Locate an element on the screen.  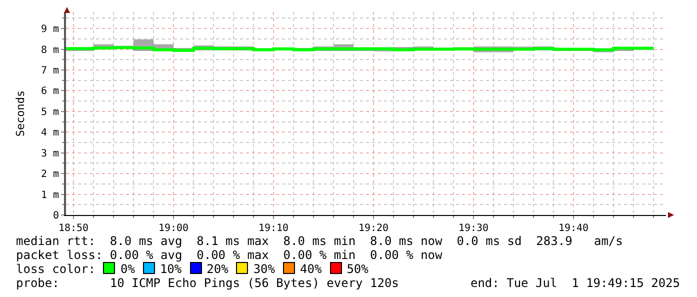
text: end: Tue Jul 1 19:49:15 2025 is located at coordinates (575, 283).